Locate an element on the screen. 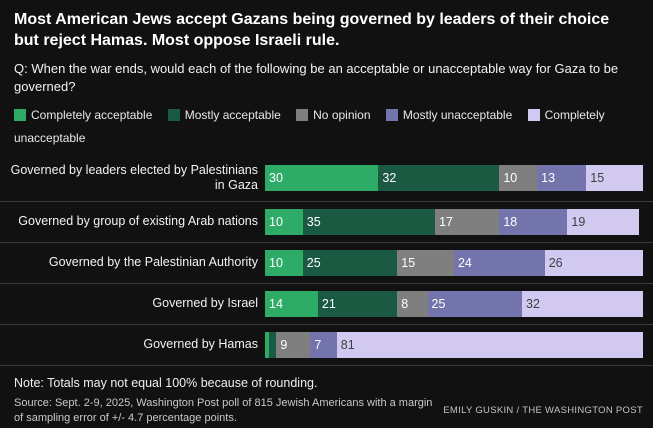 This screenshot has width=661, height=428. segment-value: 26 is located at coordinates (555, 262).